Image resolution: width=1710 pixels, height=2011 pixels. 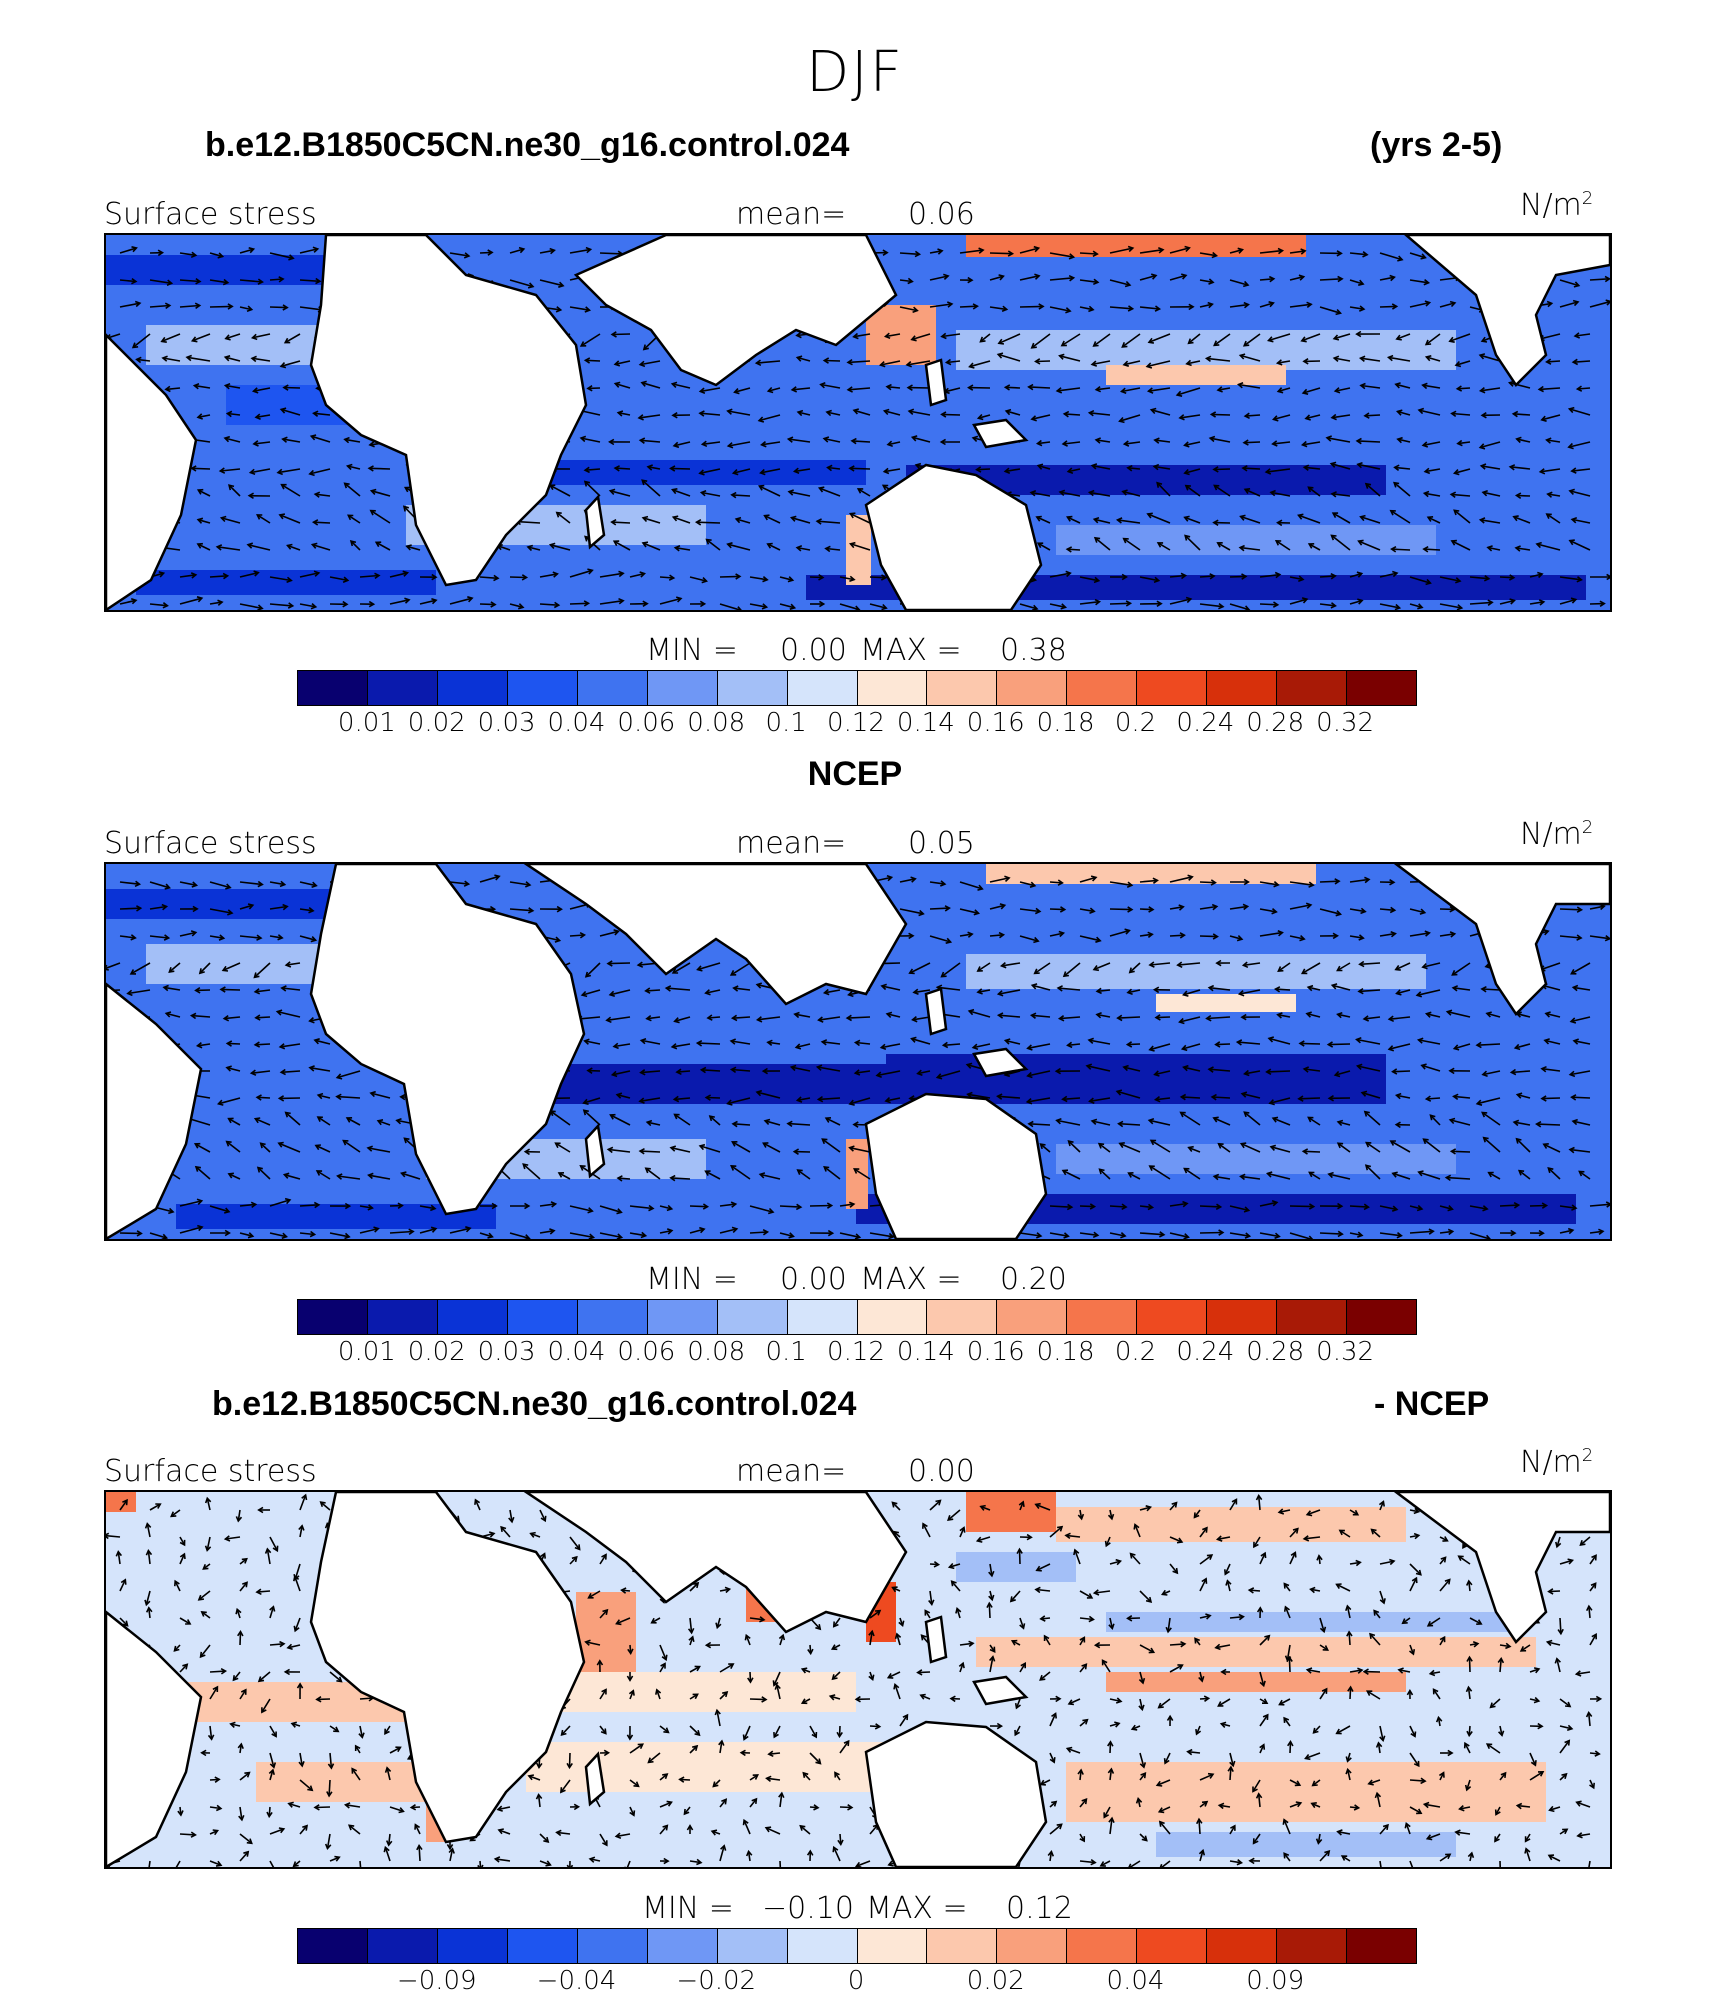 What do you see at coordinates (436, 1981) in the screenshot?
I see `colorbar-tick-label: −0.09` at bounding box center [436, 1981].